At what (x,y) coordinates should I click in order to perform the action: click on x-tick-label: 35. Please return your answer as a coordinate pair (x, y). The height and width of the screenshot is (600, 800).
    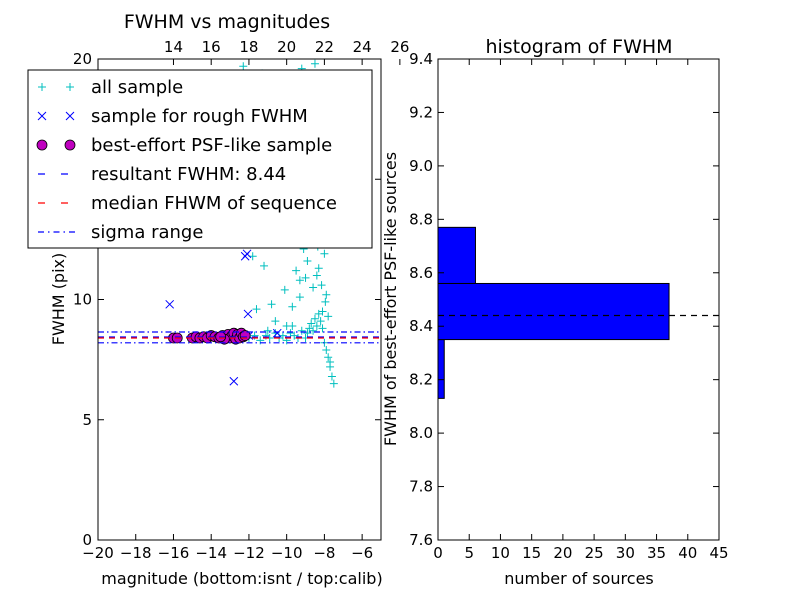
    Looking at the image, I should click on (656, 553).